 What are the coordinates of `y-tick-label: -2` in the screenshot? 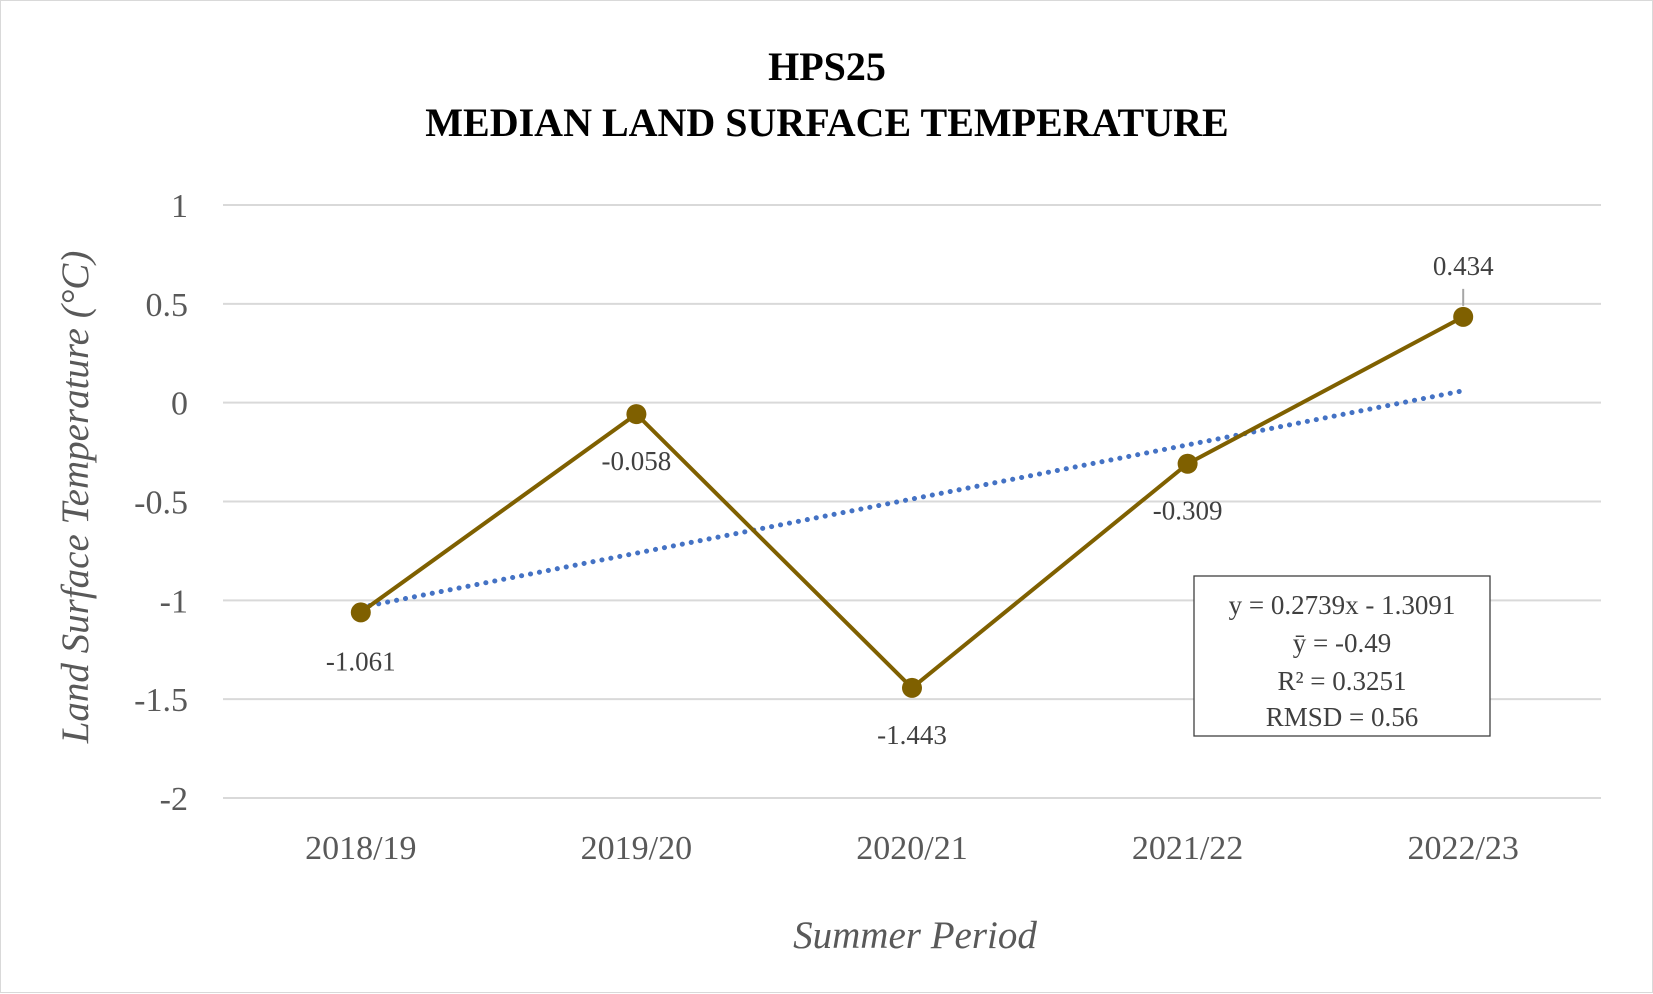 It's located at (174, 799).